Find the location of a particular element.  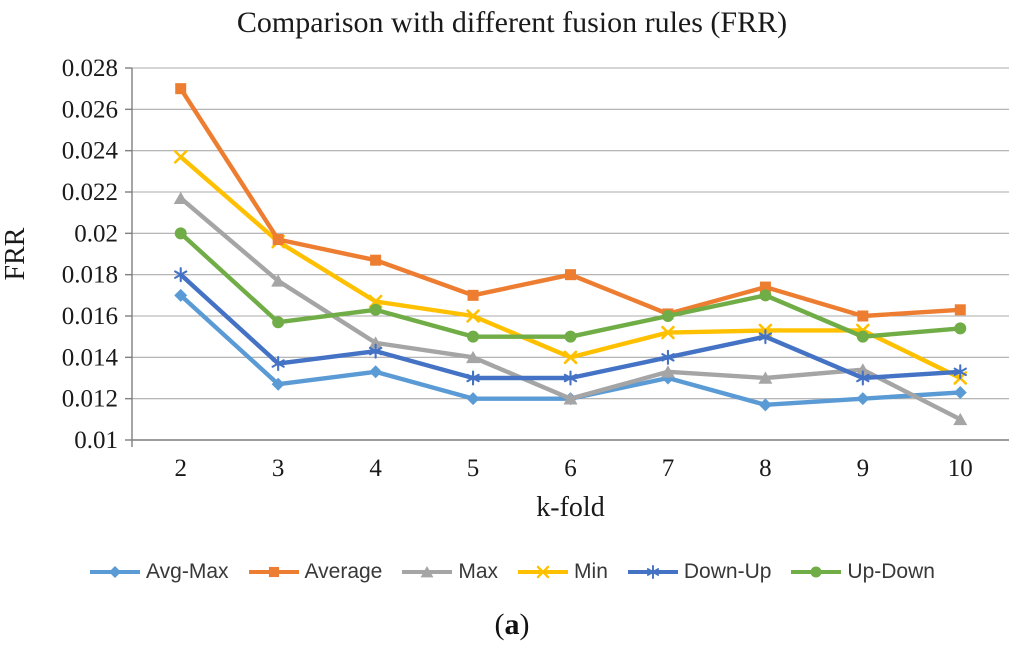

y-tick-label: 0.024 is located at coordinates (90, 151).